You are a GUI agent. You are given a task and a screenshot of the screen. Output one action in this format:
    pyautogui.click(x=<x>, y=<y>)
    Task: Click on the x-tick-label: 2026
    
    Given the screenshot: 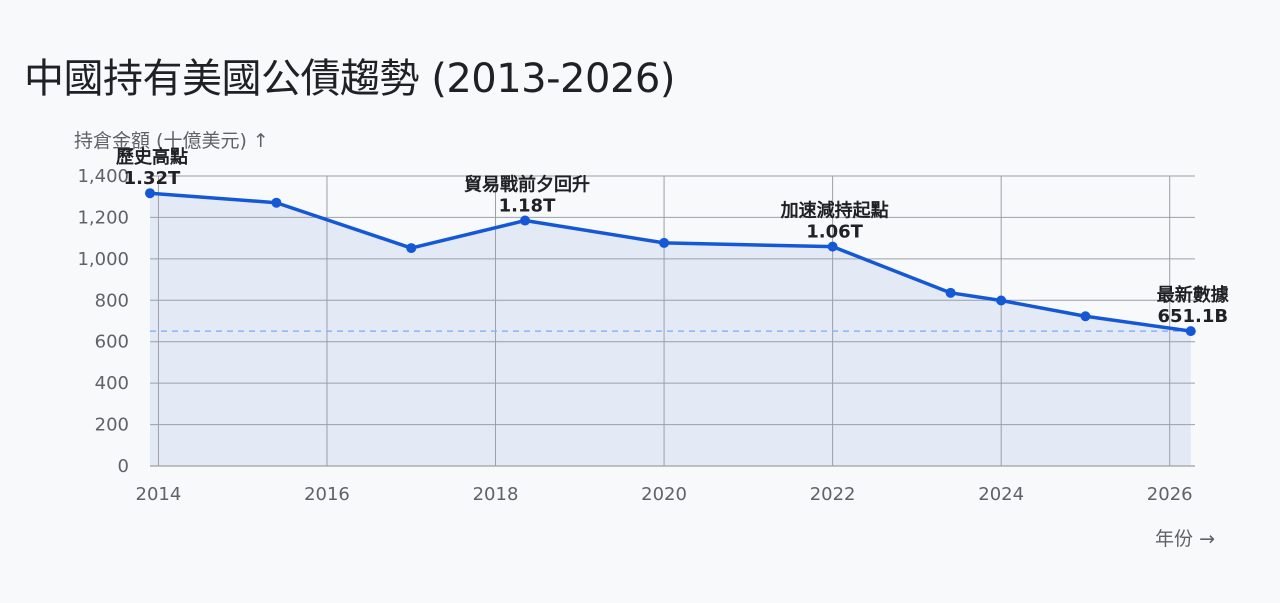 What is the action you would take?
    pyautogui.click(x=1170, y=494)
    